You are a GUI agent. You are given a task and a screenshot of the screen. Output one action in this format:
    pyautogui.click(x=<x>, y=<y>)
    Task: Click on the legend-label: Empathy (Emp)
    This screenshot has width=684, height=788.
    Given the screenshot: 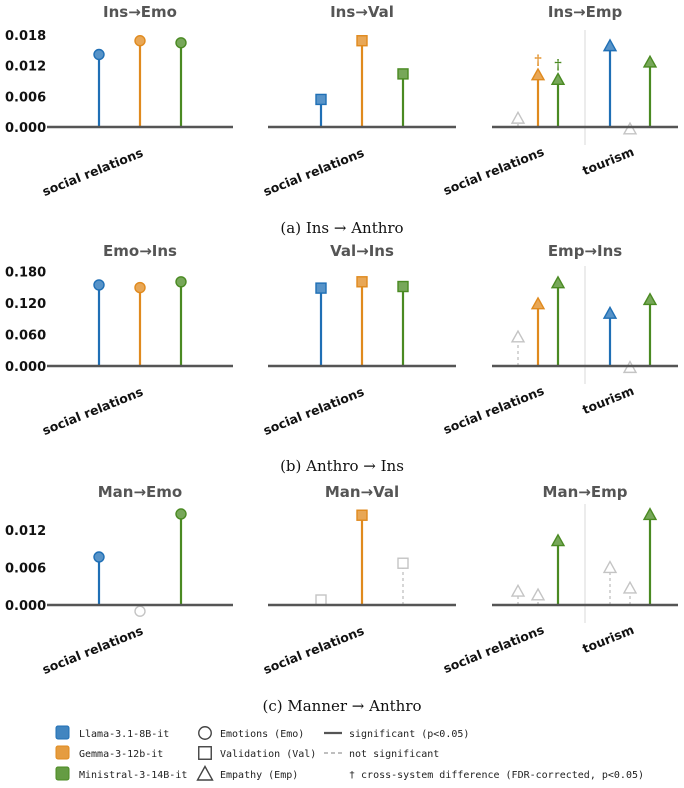 What is the action you would take?
    pyautogui.click(x=259, y=775)
    